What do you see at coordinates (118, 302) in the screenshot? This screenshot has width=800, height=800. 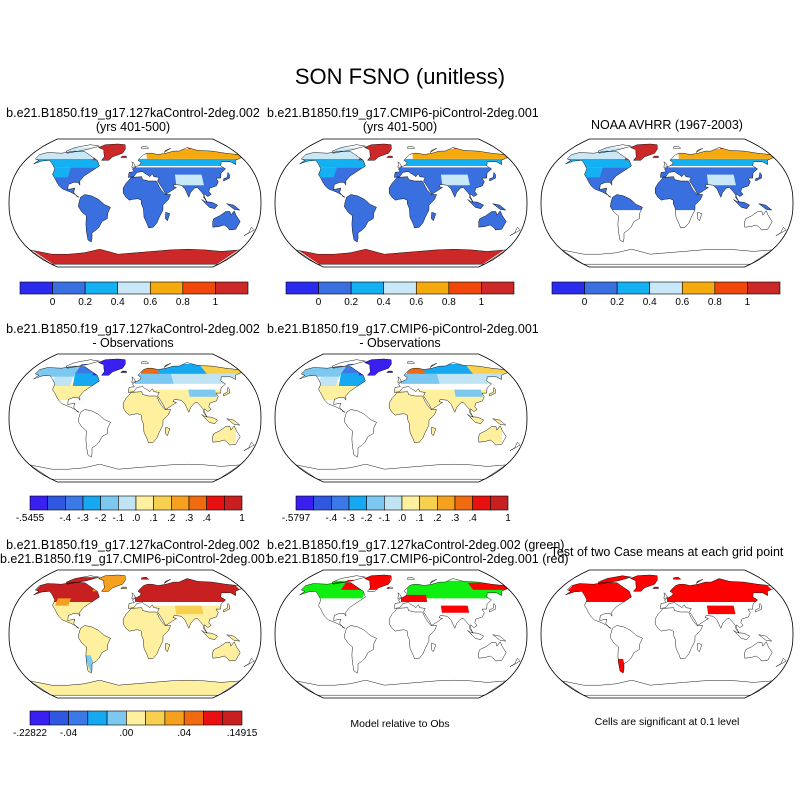 I see `cb1-tick-label-2: 0.4` at bounding box center [118, 302].